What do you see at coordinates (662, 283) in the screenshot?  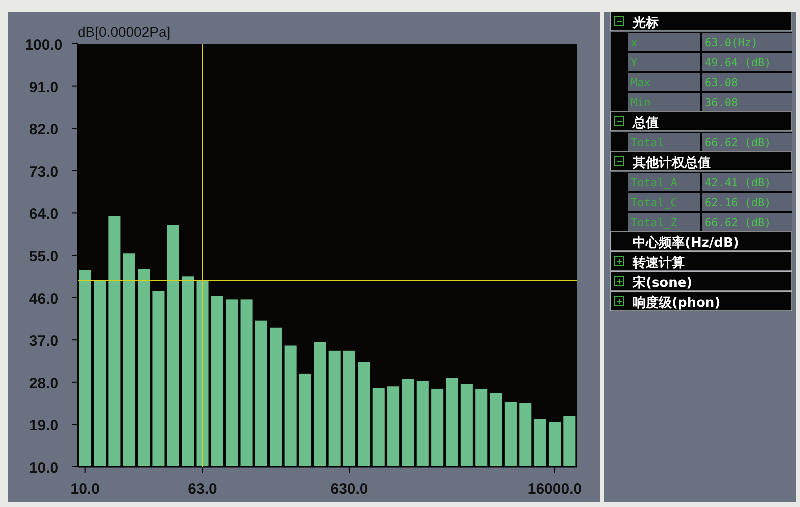 I see `text: 宋(sone)` at bounding box center [662, 283].